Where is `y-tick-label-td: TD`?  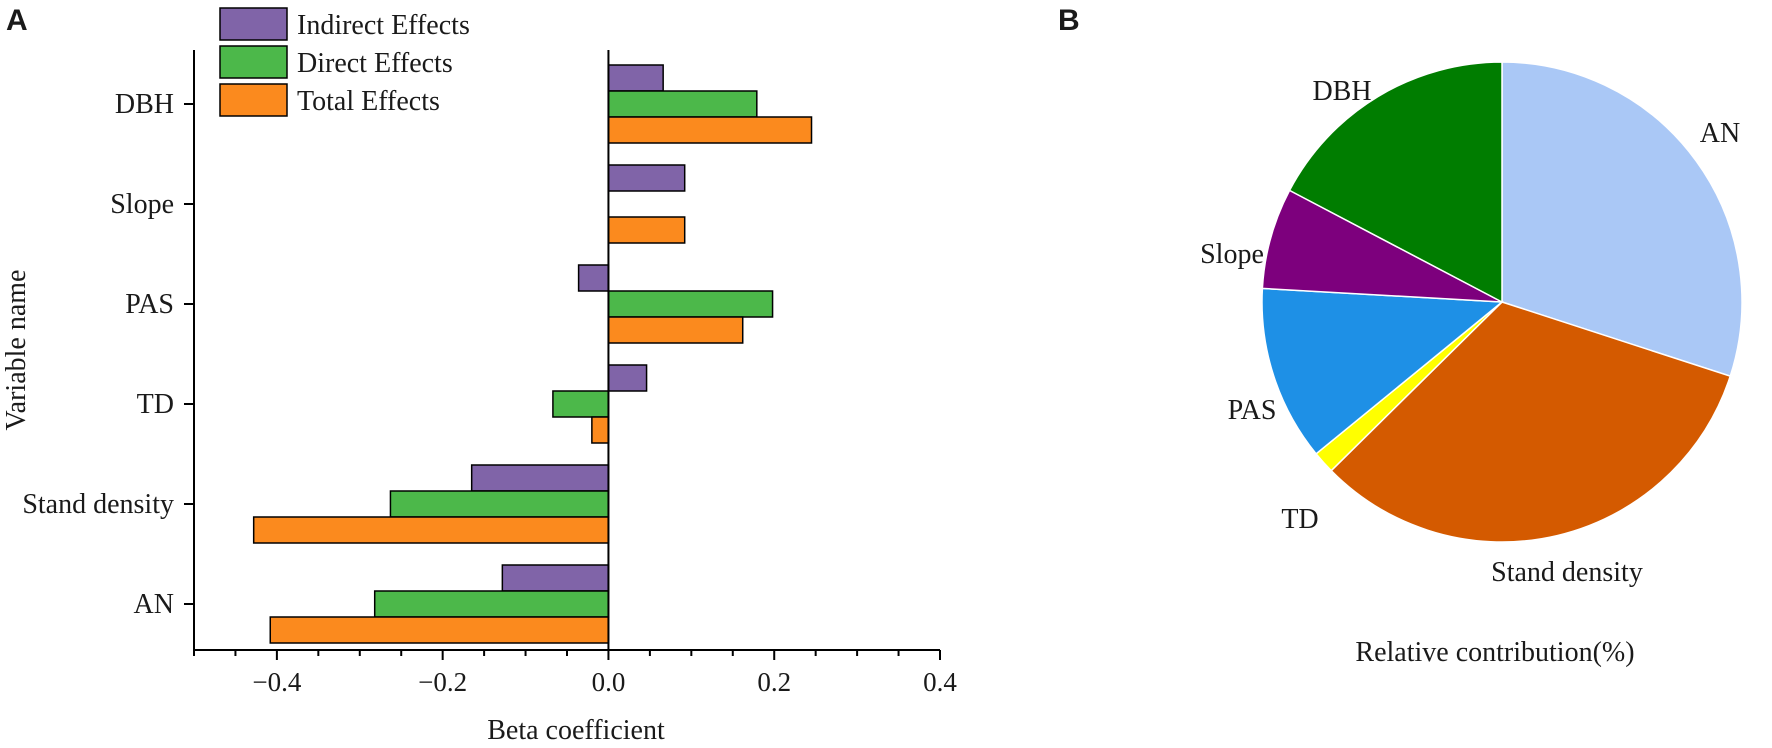 y-tick-label-td: TD is located at coordinates (155, 404).